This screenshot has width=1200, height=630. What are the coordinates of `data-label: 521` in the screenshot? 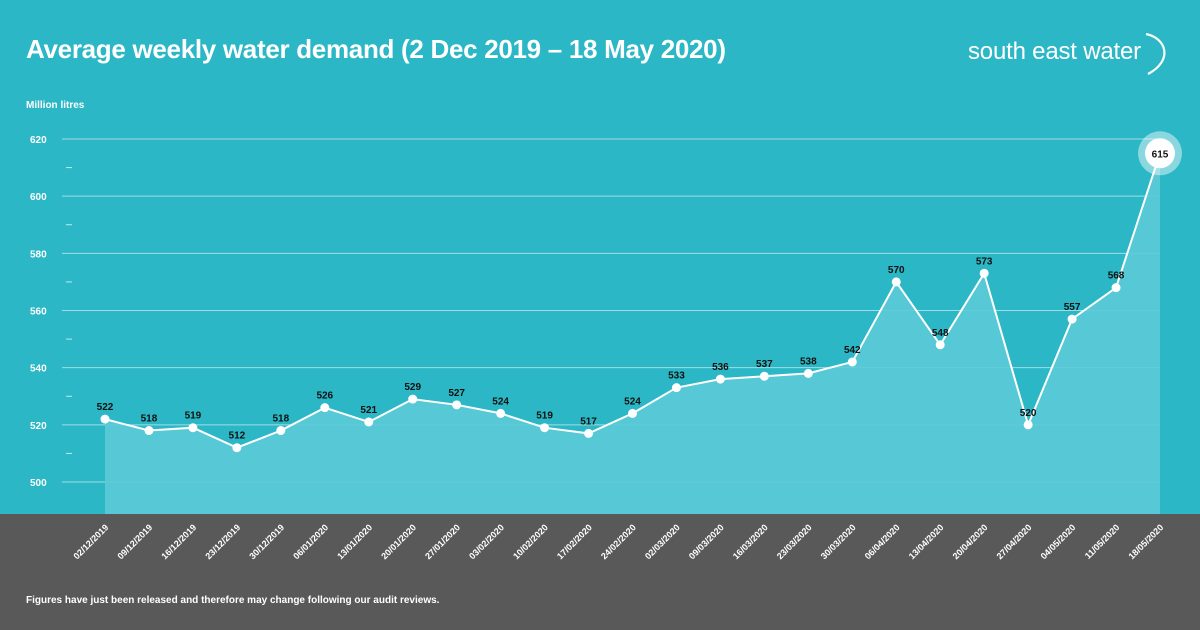 It's located at (368, 410).